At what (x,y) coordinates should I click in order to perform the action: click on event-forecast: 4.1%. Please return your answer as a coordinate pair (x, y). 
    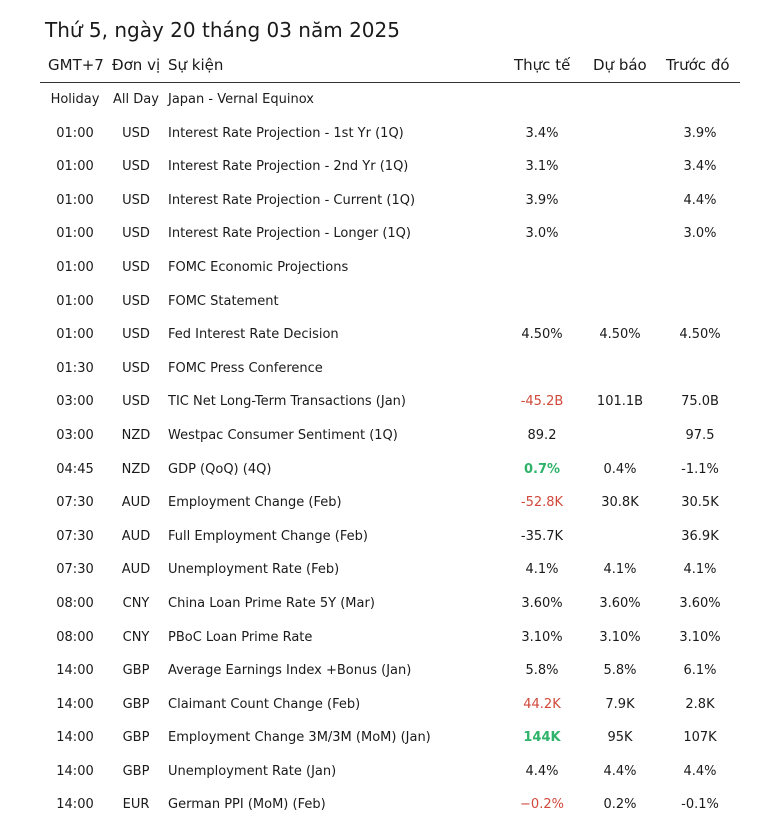
    Looking at the image, I should click on (620, 570).